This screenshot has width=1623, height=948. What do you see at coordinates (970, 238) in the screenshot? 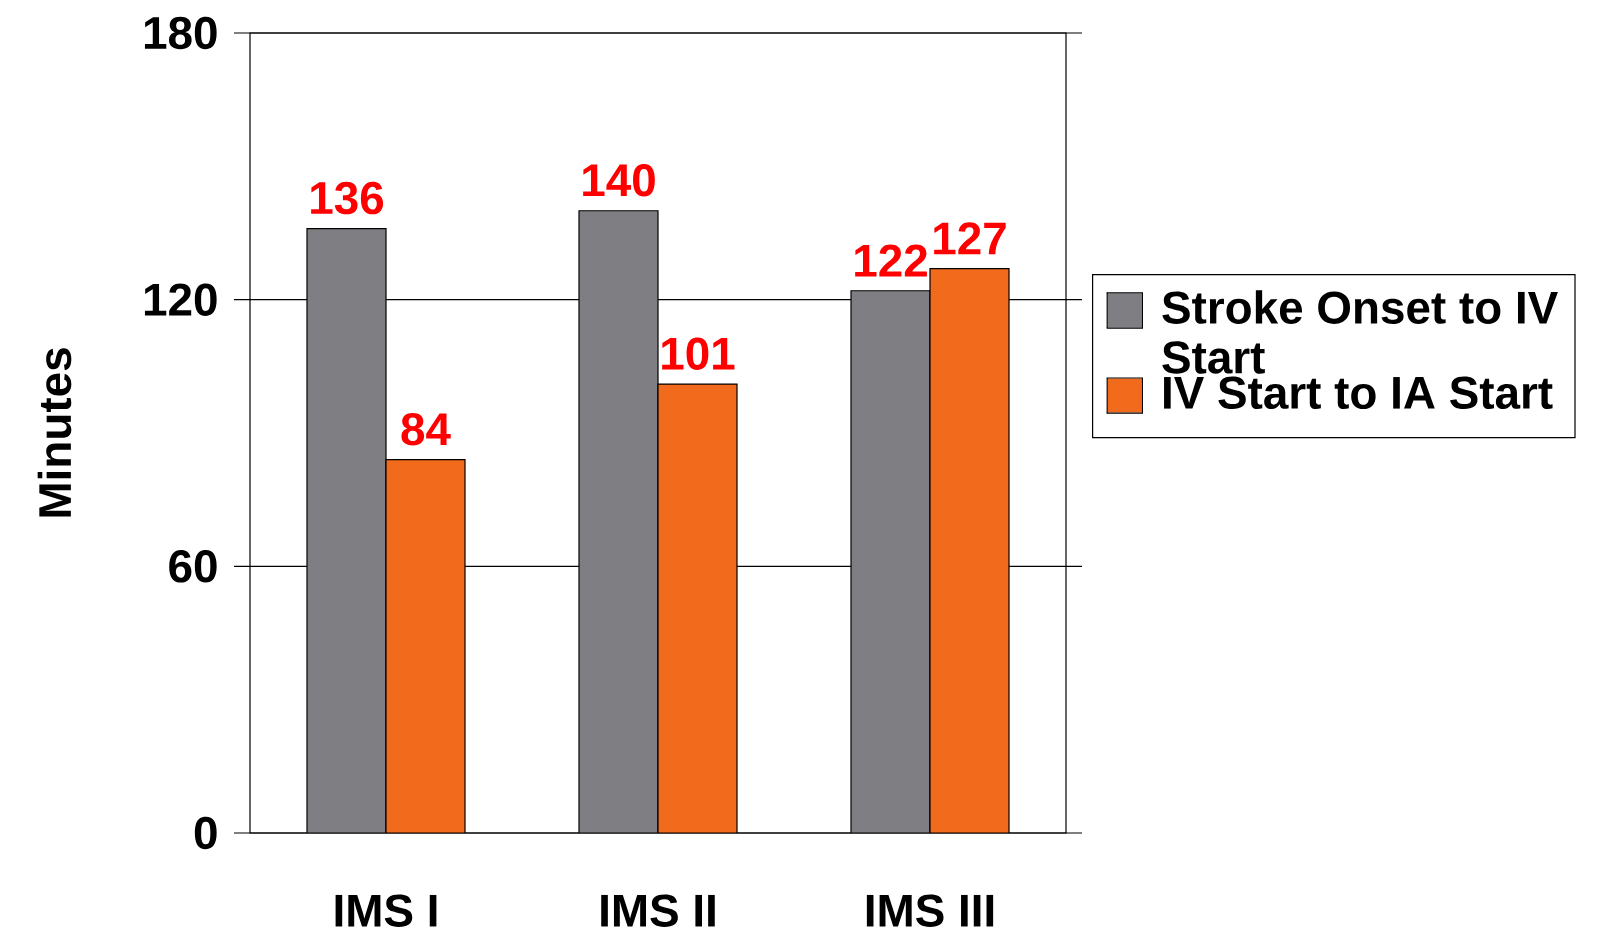
I see `data-label: 127` at bounding box center [970, 238].